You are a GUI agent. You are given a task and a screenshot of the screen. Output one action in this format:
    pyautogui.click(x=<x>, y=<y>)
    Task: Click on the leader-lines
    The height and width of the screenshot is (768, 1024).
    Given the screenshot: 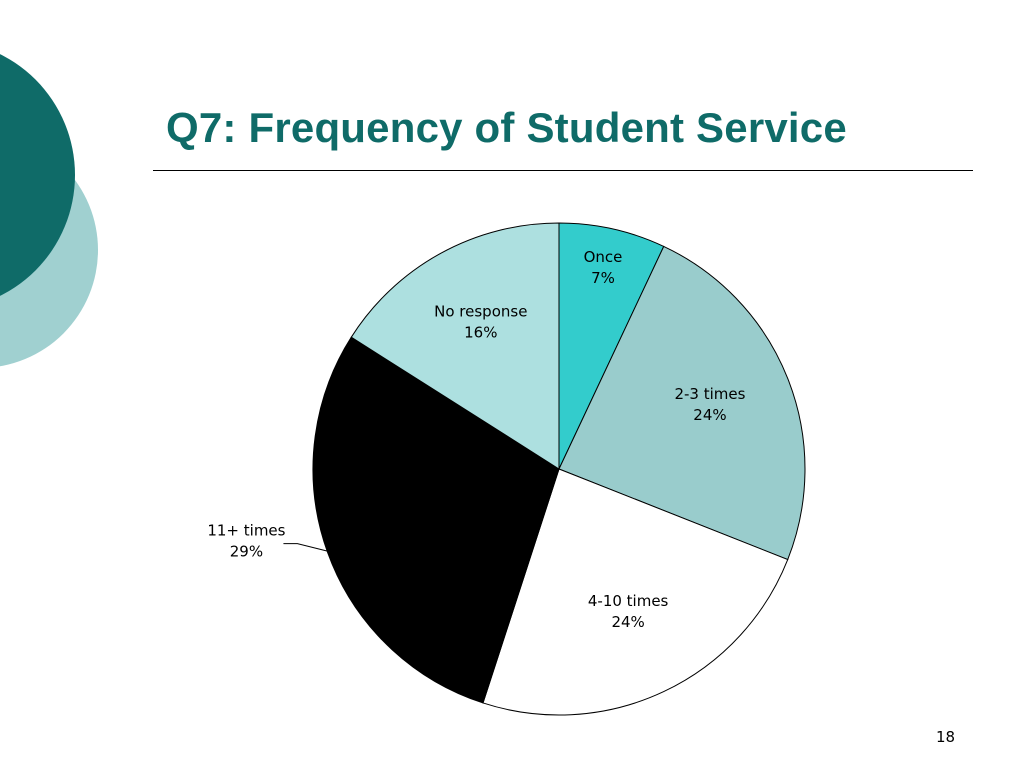 What is the action you would take?
    pyautogui.click(x=306, y=548)
    